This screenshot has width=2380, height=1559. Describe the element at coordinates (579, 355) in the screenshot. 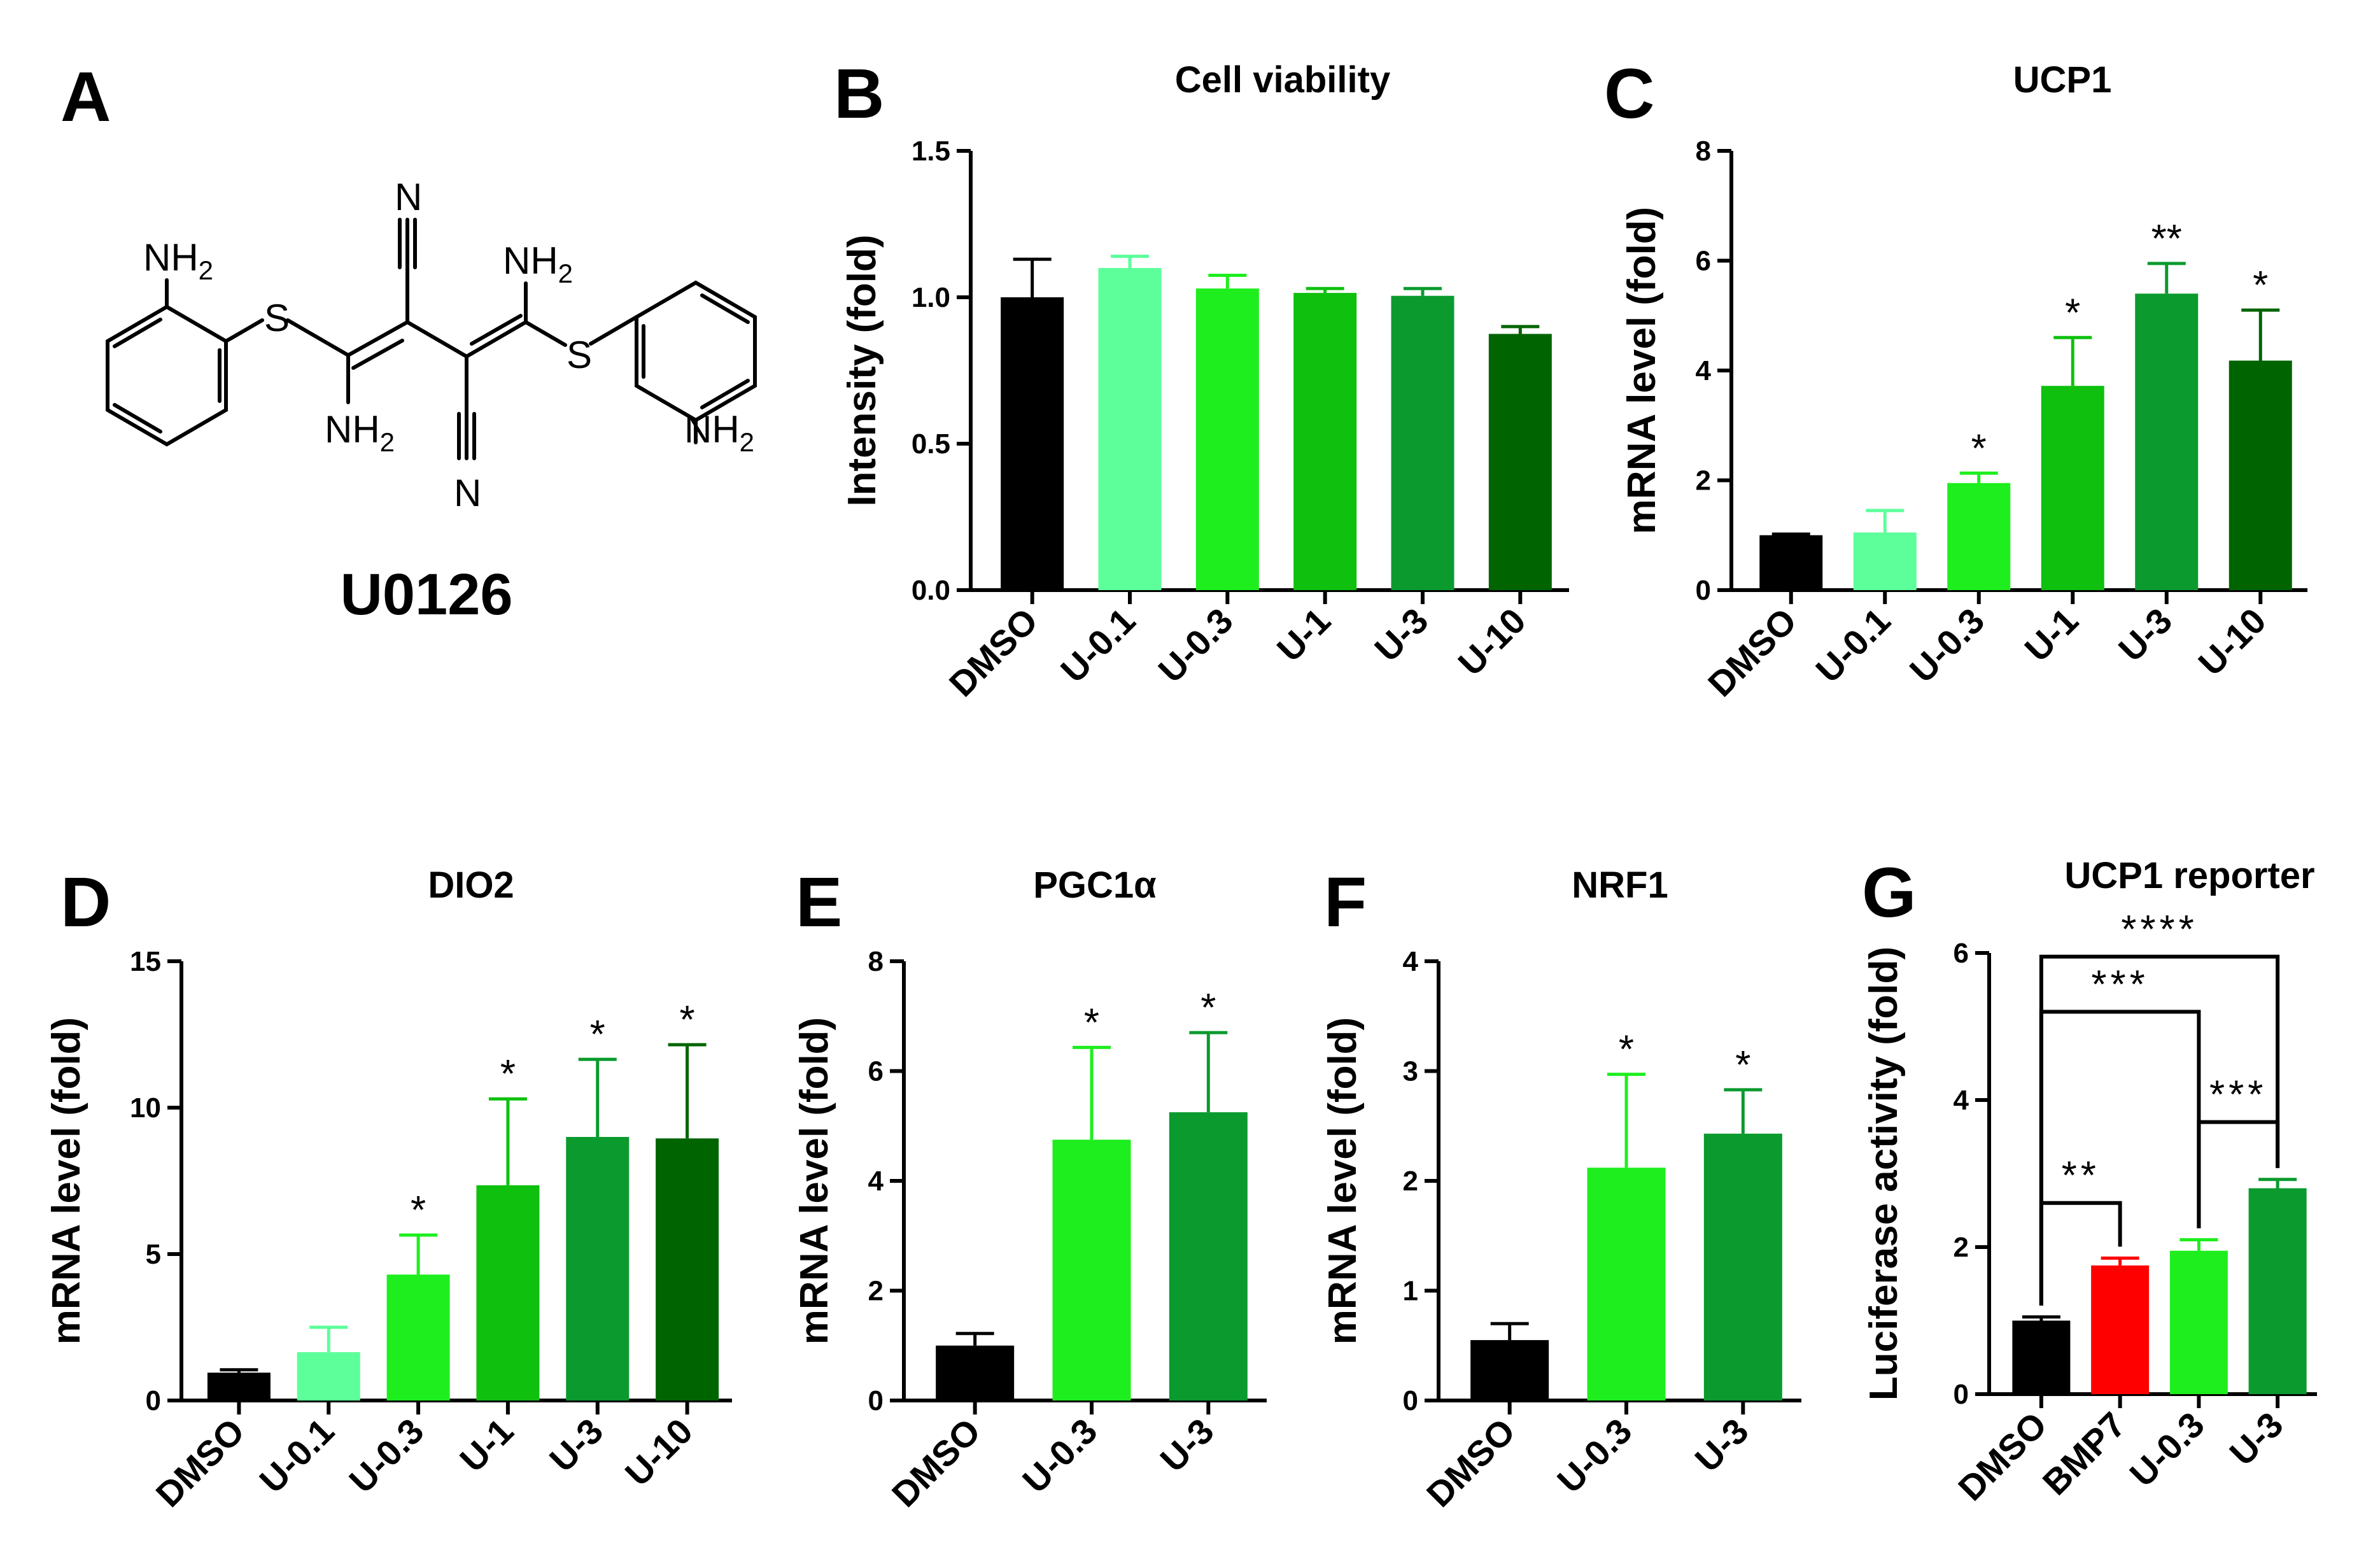

I see `atom-label-s-right: S` at that location.